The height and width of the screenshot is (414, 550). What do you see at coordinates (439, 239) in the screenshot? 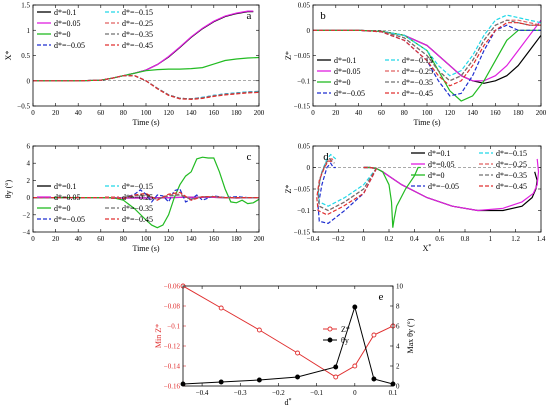
I see `x-tick-label: 0.6` at bounding box center [439, 239].